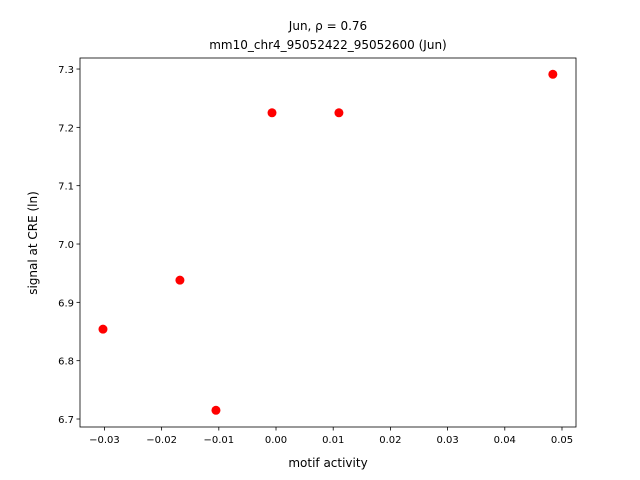  What do you see at coordinates (66, 362) in the screenshot?
I see `y-tick-label: 6.8` at bounding box center [66, 362].